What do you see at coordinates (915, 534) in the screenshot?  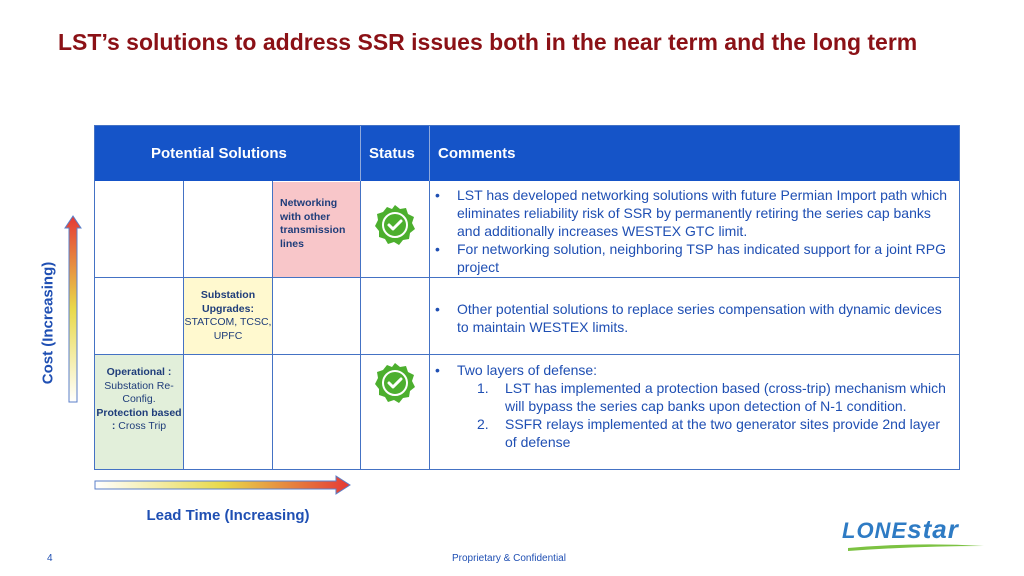 I see `lonestar-logo: LONEstar` at bounding box center [915, 534].